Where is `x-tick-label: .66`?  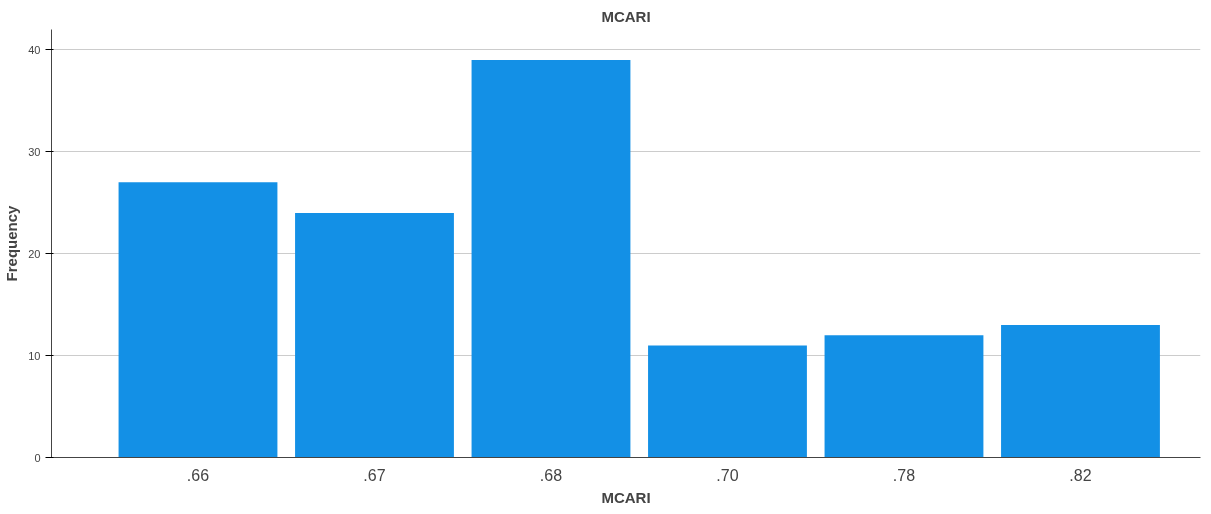 x-tick-label: .66 is located at coordinates (198, 475).